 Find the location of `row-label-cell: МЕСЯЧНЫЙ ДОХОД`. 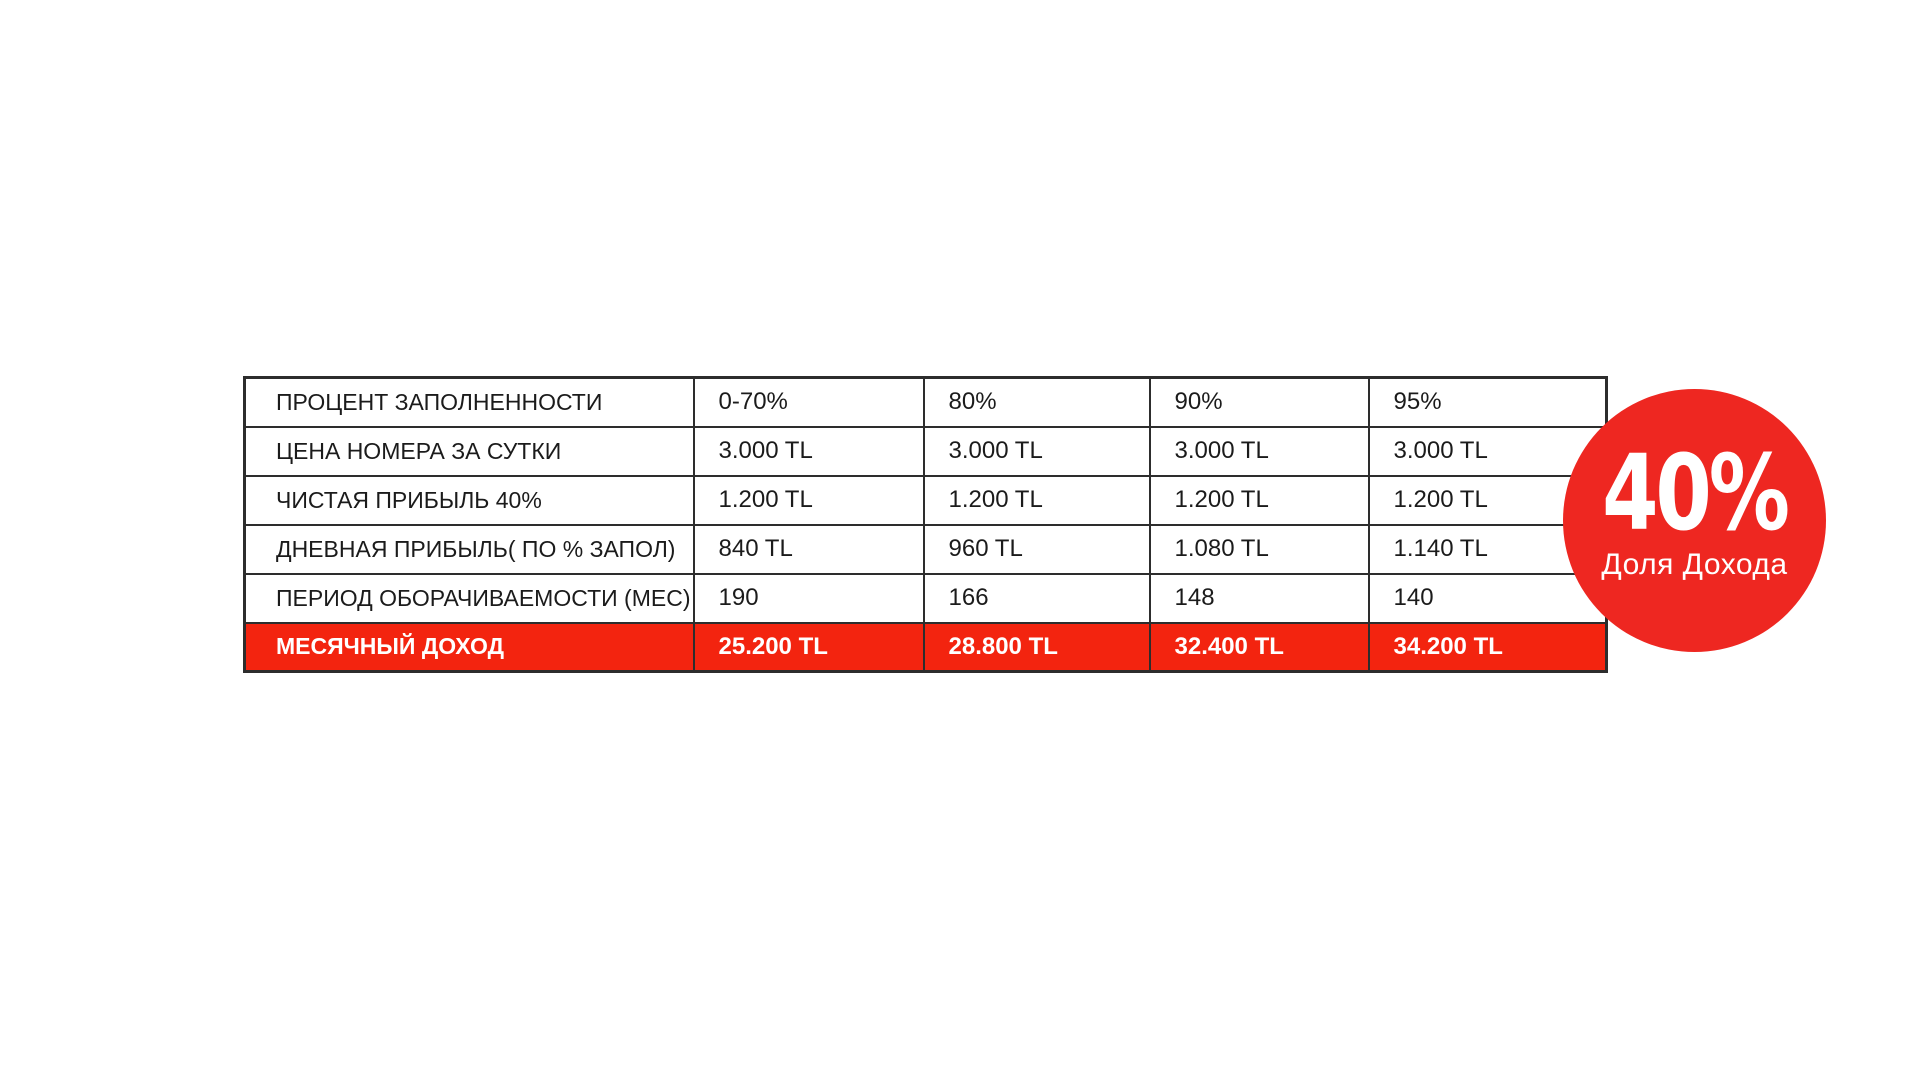

row-label-cell: МЕСЯЧНЫЙ ДОХОД is located at coordinates (469, 647).